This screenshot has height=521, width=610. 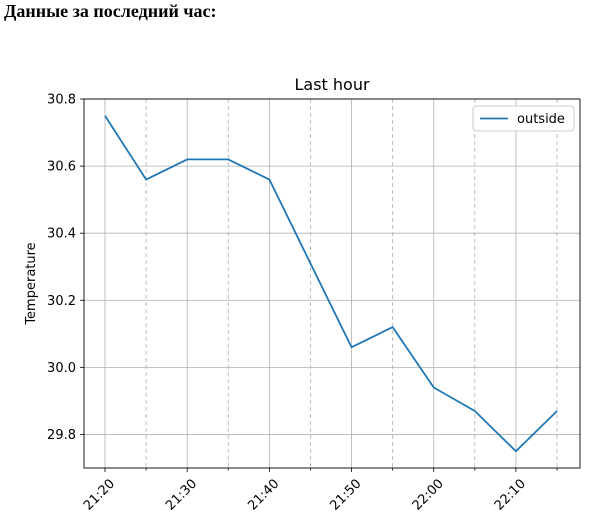 What do you see at coordinates (61, 167) in the screenshot?
I see `y-tick-label: 30.6` at bounding box center [61, 167].